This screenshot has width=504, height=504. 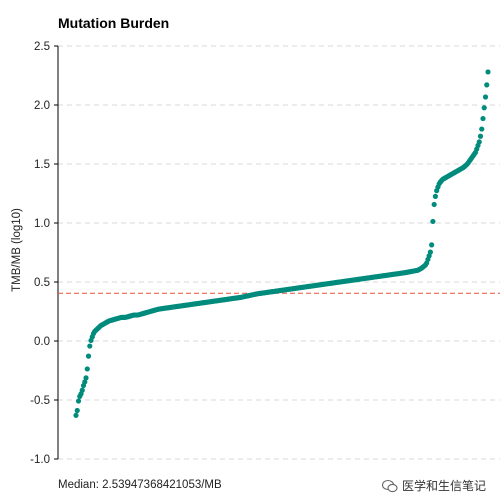 What do you see at coordinates (42, 106) in the screenshot?
I see `y-tick-label: 2.0` at bounding box center [42, 106].